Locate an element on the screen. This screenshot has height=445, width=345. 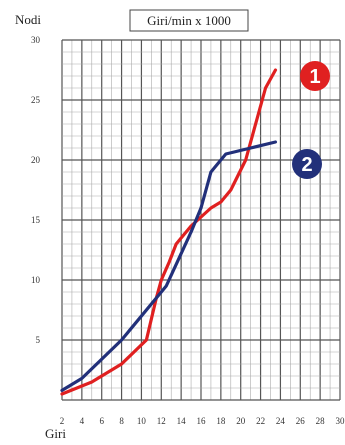
x-tick-label: 12 is located at coordinates (161, 421).